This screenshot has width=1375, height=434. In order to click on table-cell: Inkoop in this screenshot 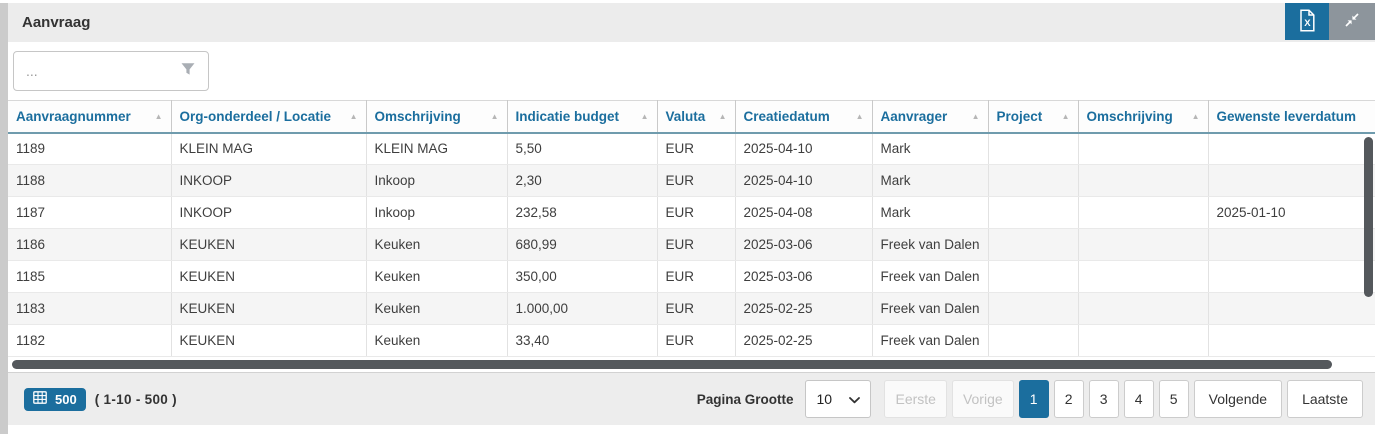, I will do `click(437, 180)`.